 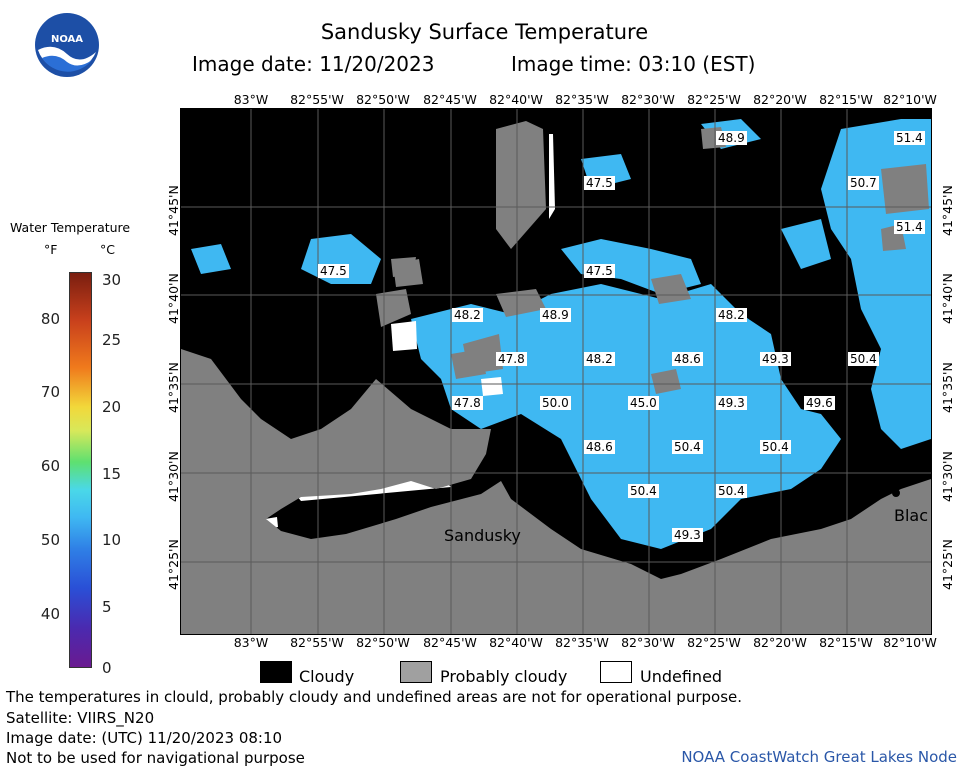 What do you see at coordinates (50, 392) in the screenshot?
I see `fahrenheit-tick: 70` at bounding box center [50, 392].